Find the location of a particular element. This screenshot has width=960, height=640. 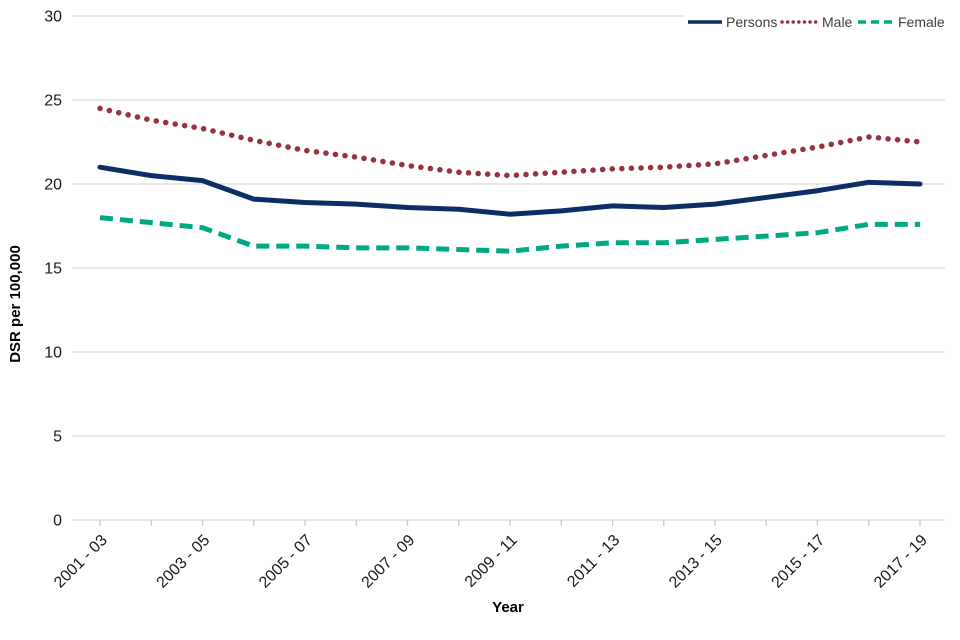

y-tick-label: 5 is located at coordinates (57, 437).